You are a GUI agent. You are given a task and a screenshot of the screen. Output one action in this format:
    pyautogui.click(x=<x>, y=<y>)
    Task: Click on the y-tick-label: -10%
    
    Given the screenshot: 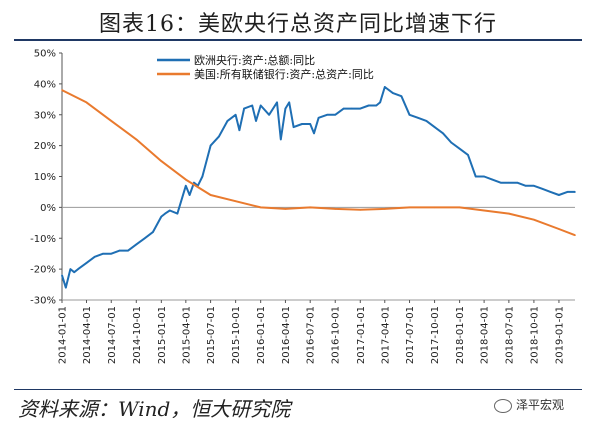 What is the action you would take?
    pyautogui.click(x=43, y=239)
    